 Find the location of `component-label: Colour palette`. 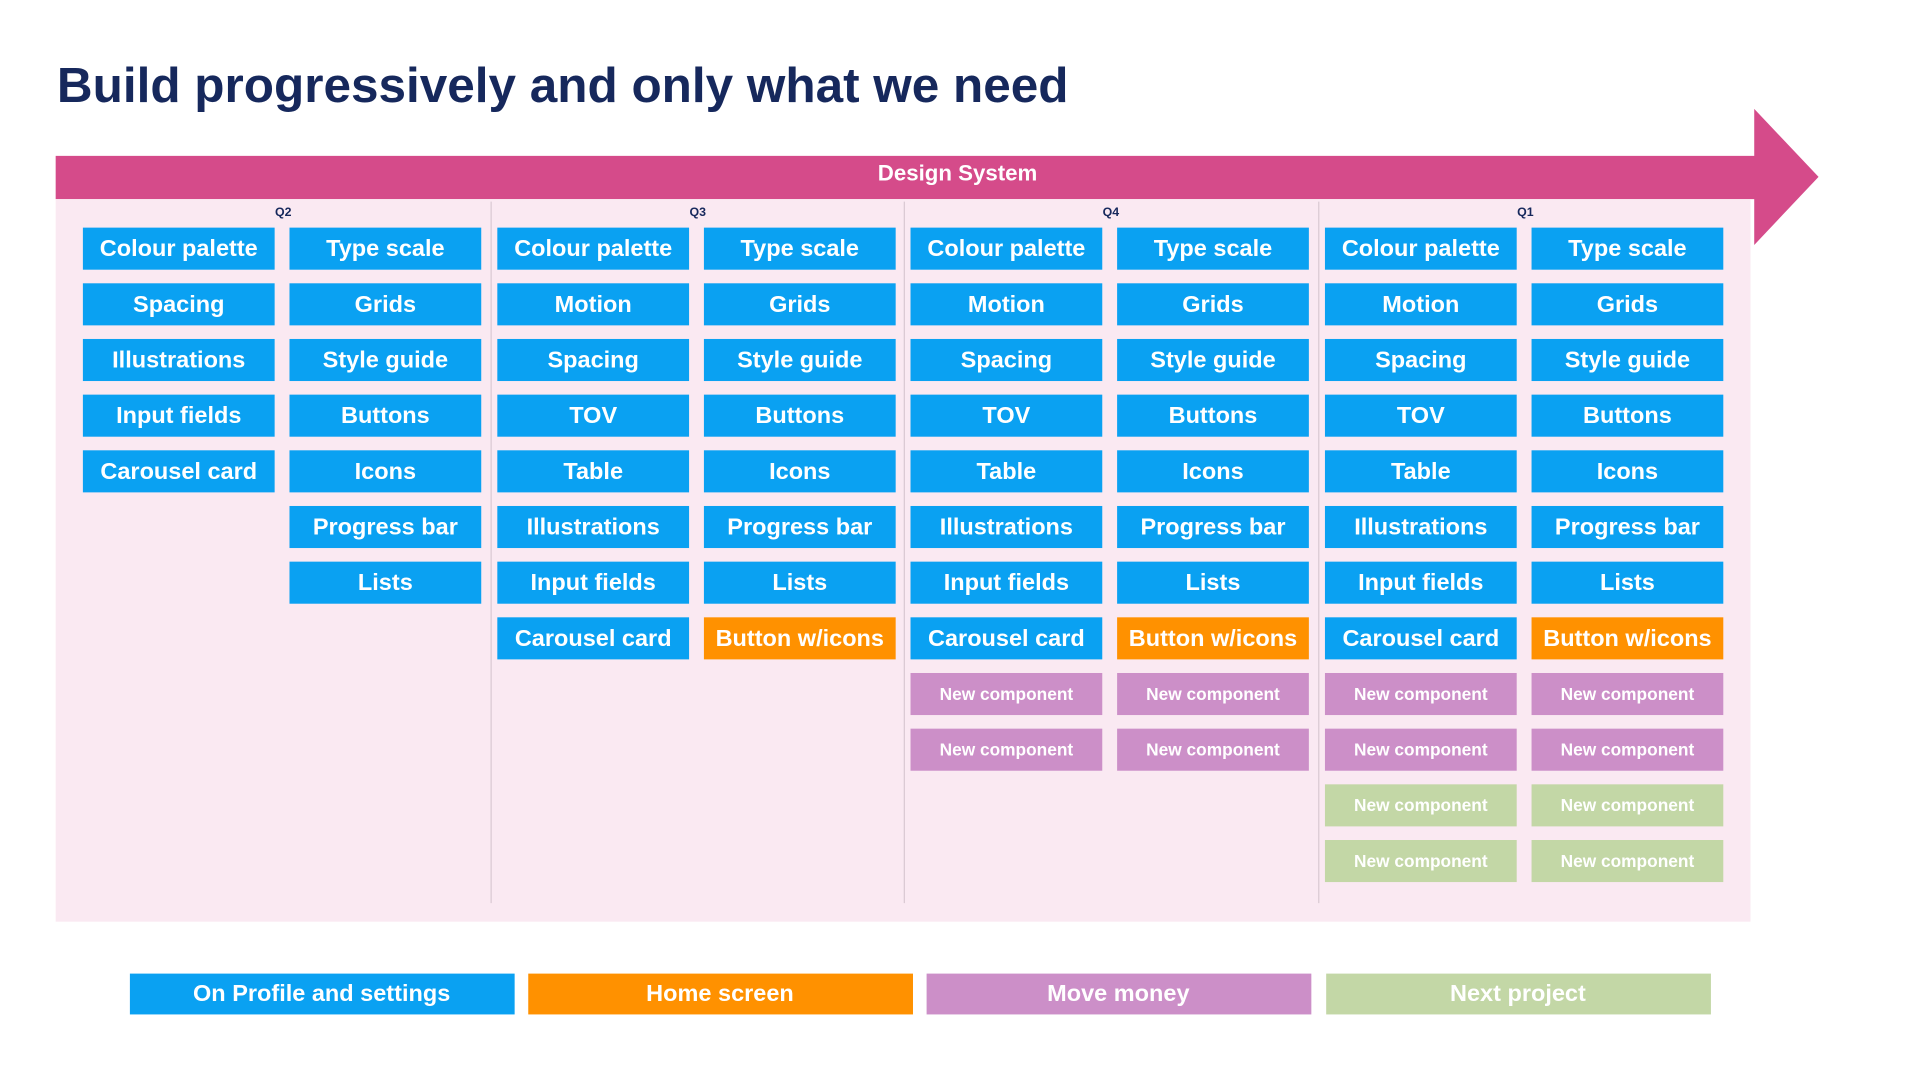

component-label: Colour palette is located at coordinates (179, 248).